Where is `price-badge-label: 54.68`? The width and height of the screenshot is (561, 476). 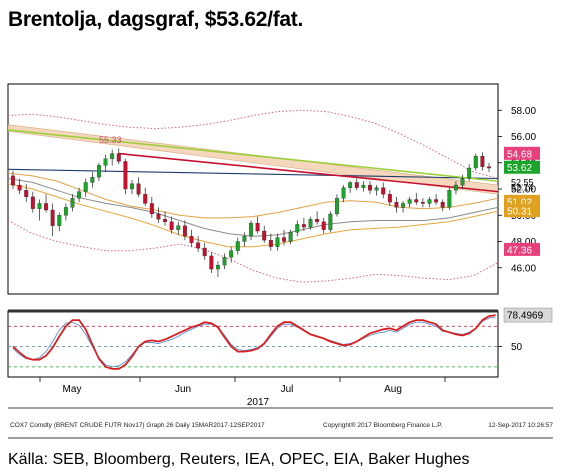
price-badge-label: 54.68 is located at coordinates (519, 154).